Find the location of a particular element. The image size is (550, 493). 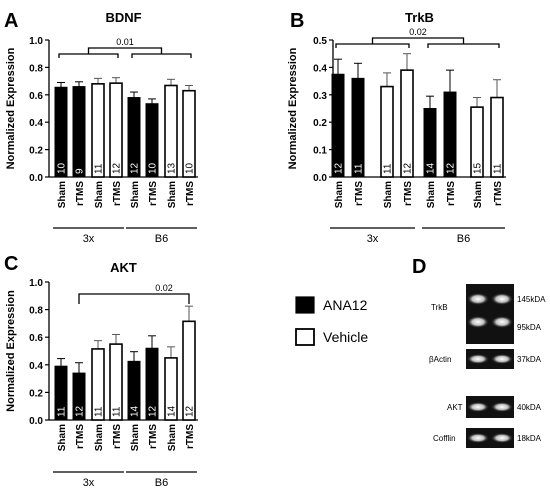

panel-letter-d: D is located at coordinates (419, 267).